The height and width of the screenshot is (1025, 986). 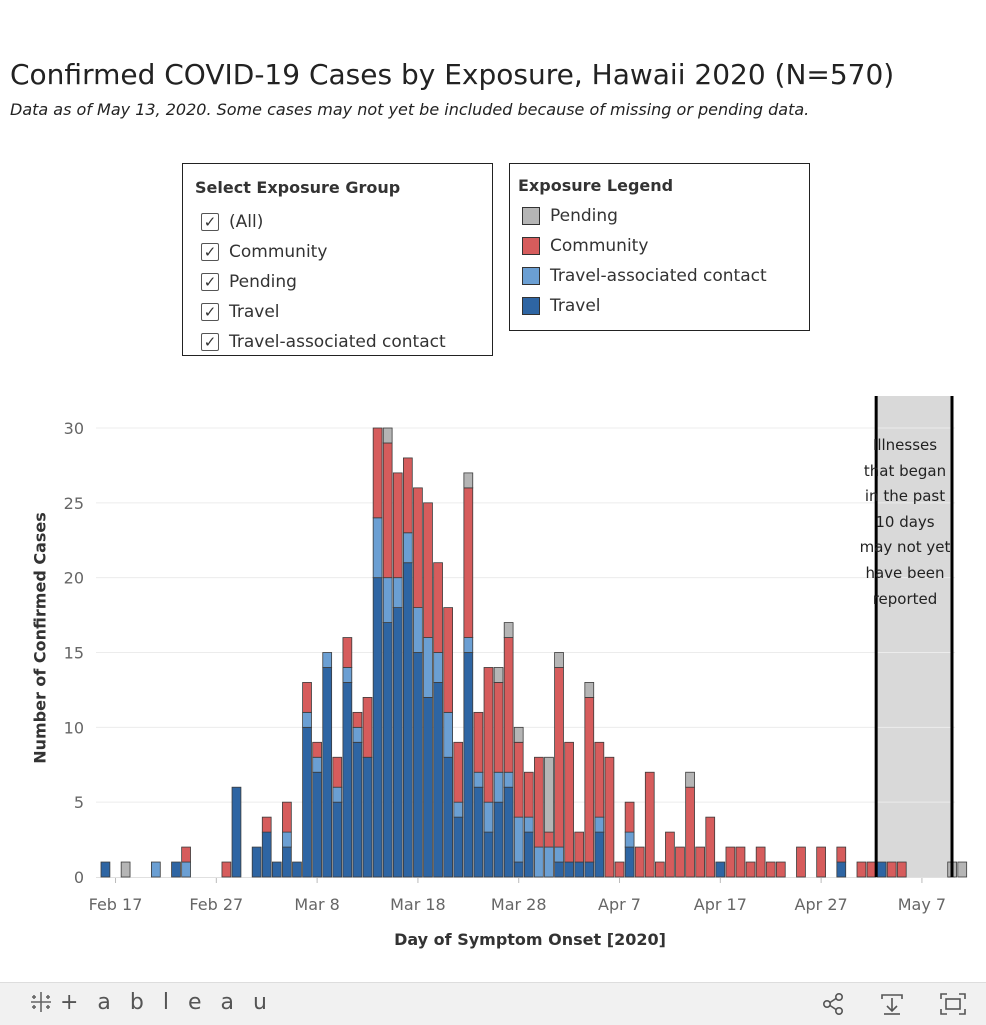 I want to click on fullscreen-icon, so click(x=953, y=1004).